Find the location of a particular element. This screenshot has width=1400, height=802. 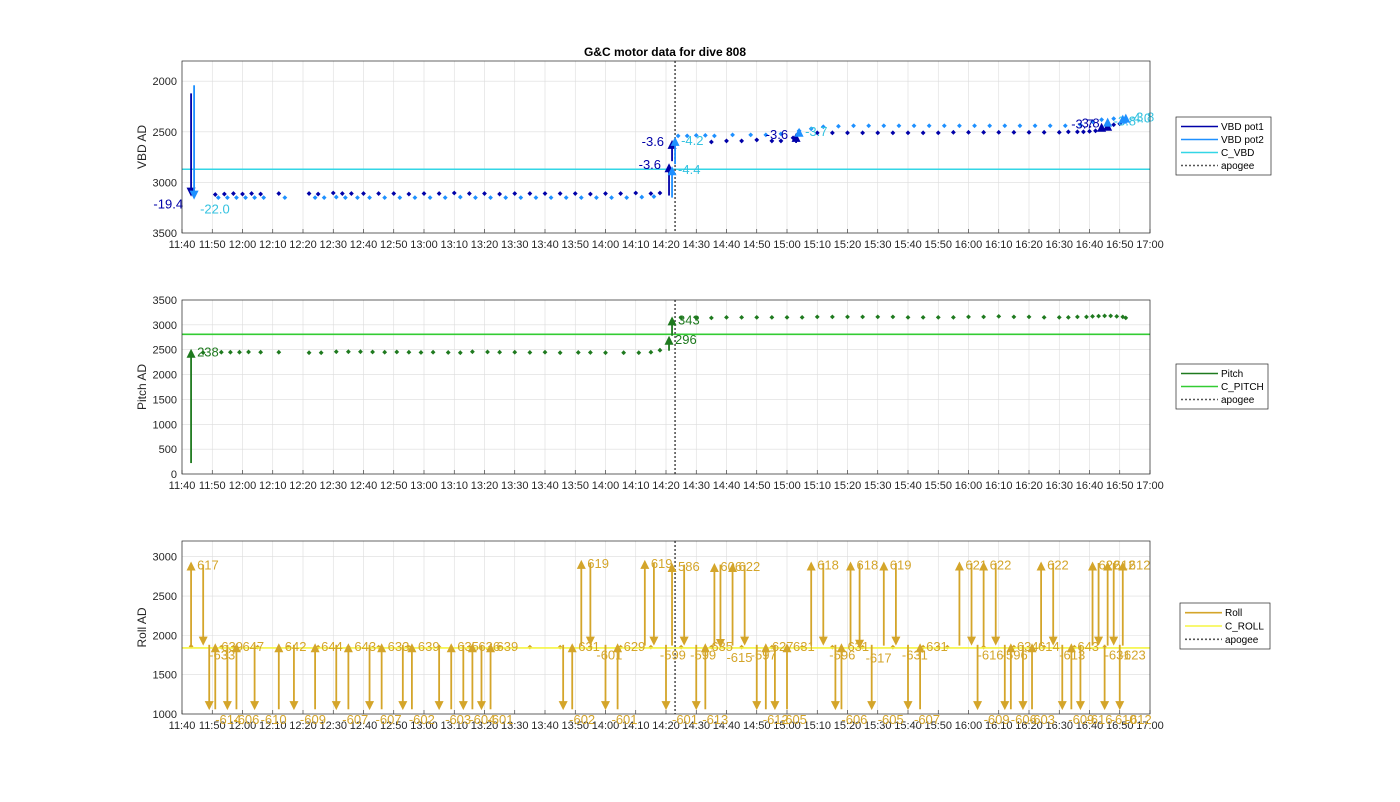

y-axis-label: VBD AD is located at coordinates (142, 147).